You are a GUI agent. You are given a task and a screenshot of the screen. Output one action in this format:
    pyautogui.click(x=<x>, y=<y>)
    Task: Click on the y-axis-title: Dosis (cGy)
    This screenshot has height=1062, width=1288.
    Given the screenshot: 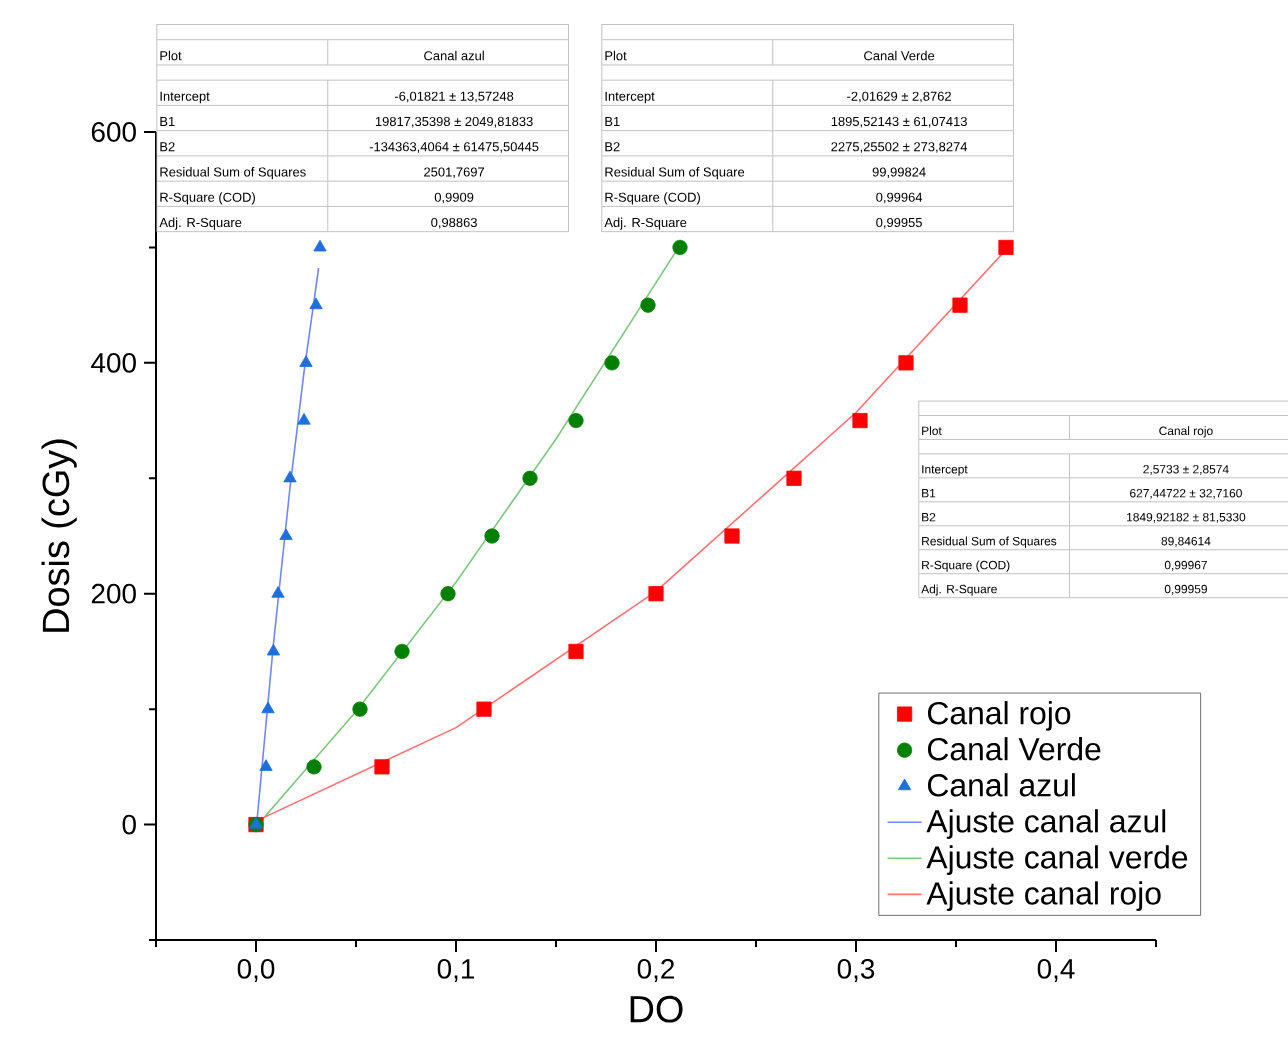 What is the action you would take?
    pyautogui.click(x=59, y=535)
    